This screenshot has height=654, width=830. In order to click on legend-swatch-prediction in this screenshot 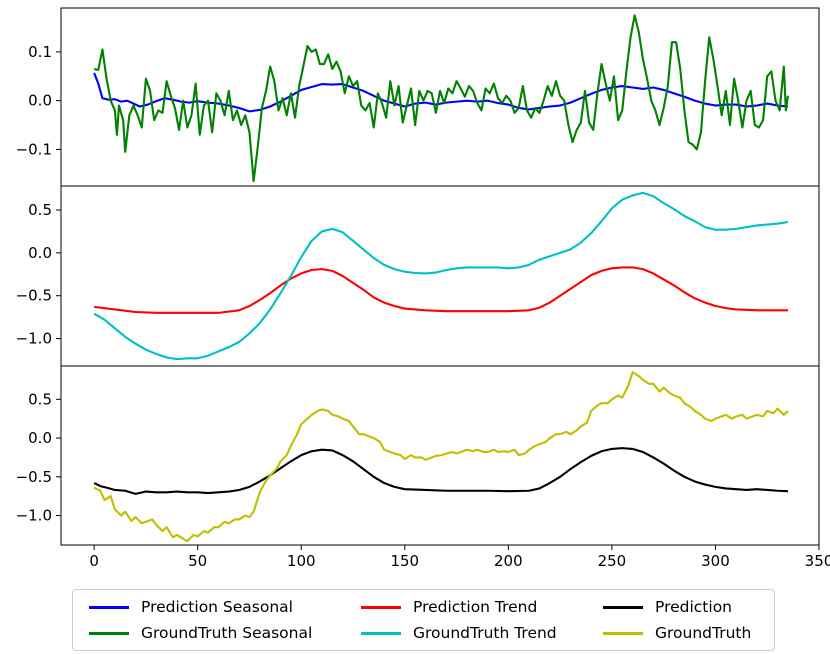, I will do `click(623, 607)`.